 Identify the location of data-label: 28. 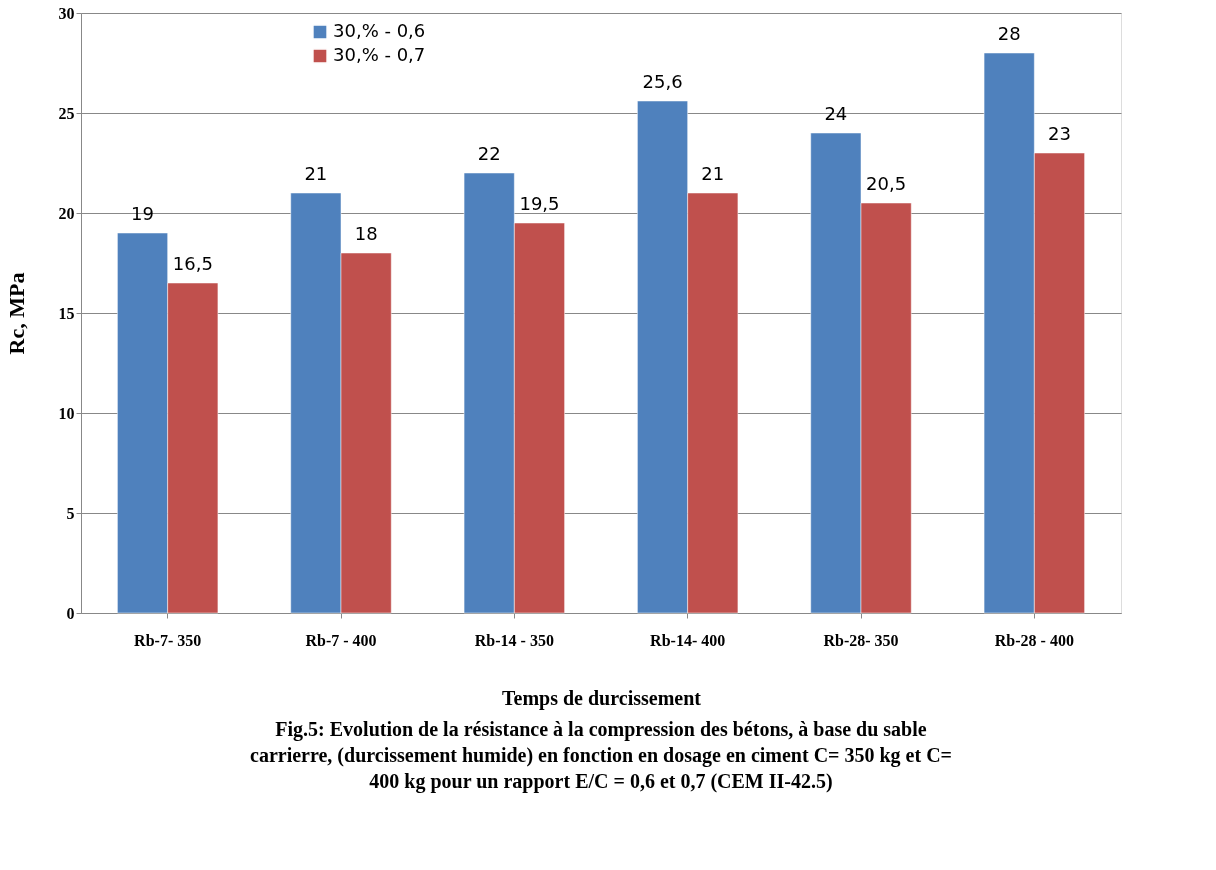
(1009, 33).